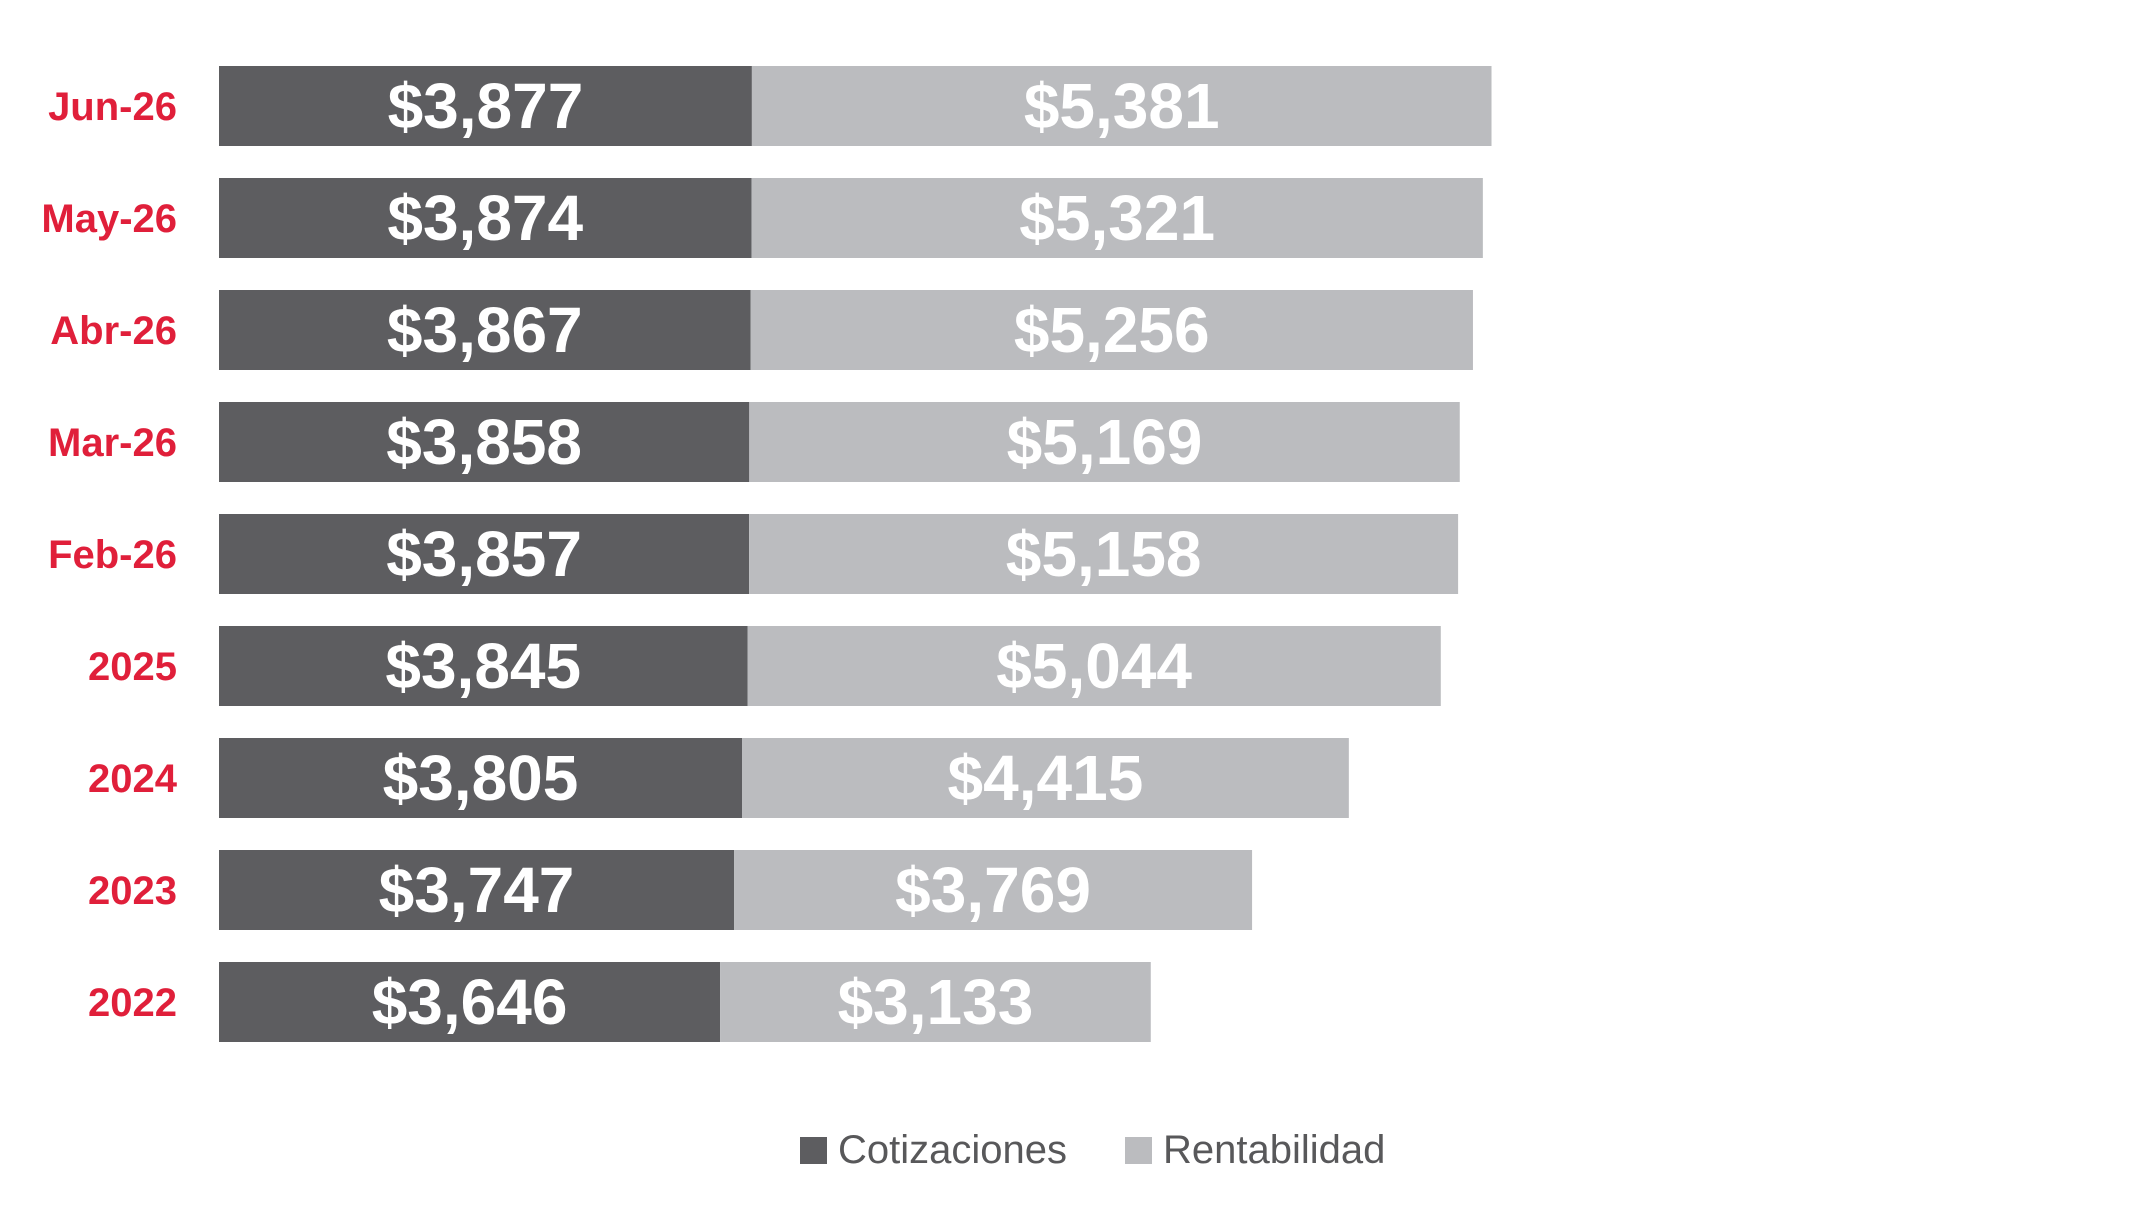  I want to click on legend: Cotizaciones Rentabilidad, so click(1092, 1150).